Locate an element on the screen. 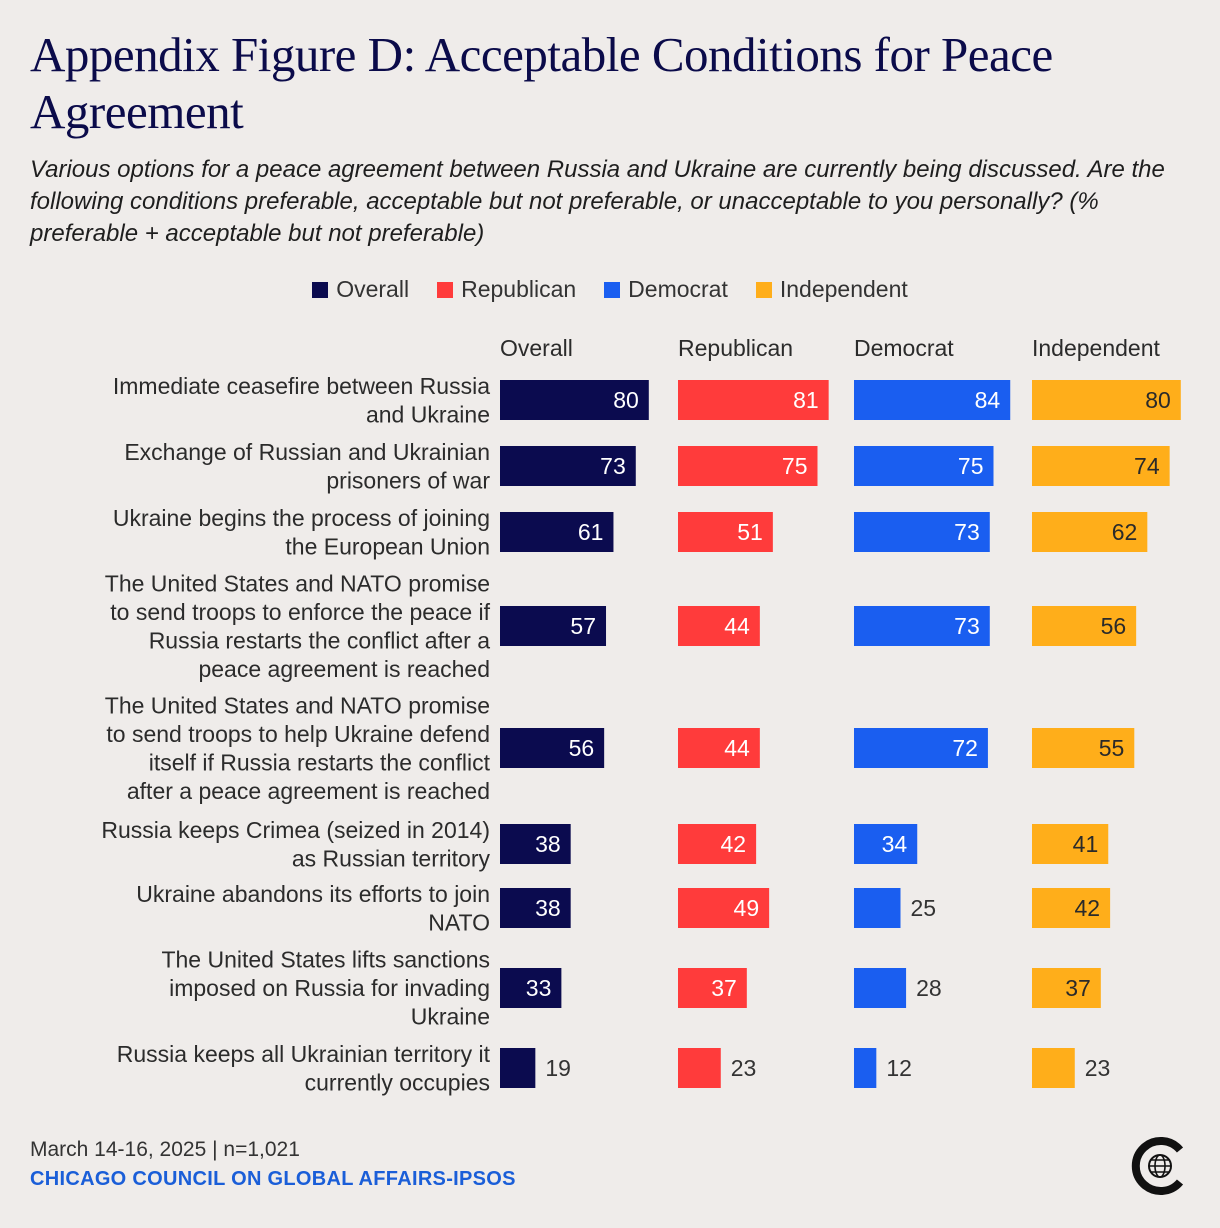 This screenshot has width=1220, height=1228. category-label: after a peace agreement is reached is located at coordinates (308, 791).